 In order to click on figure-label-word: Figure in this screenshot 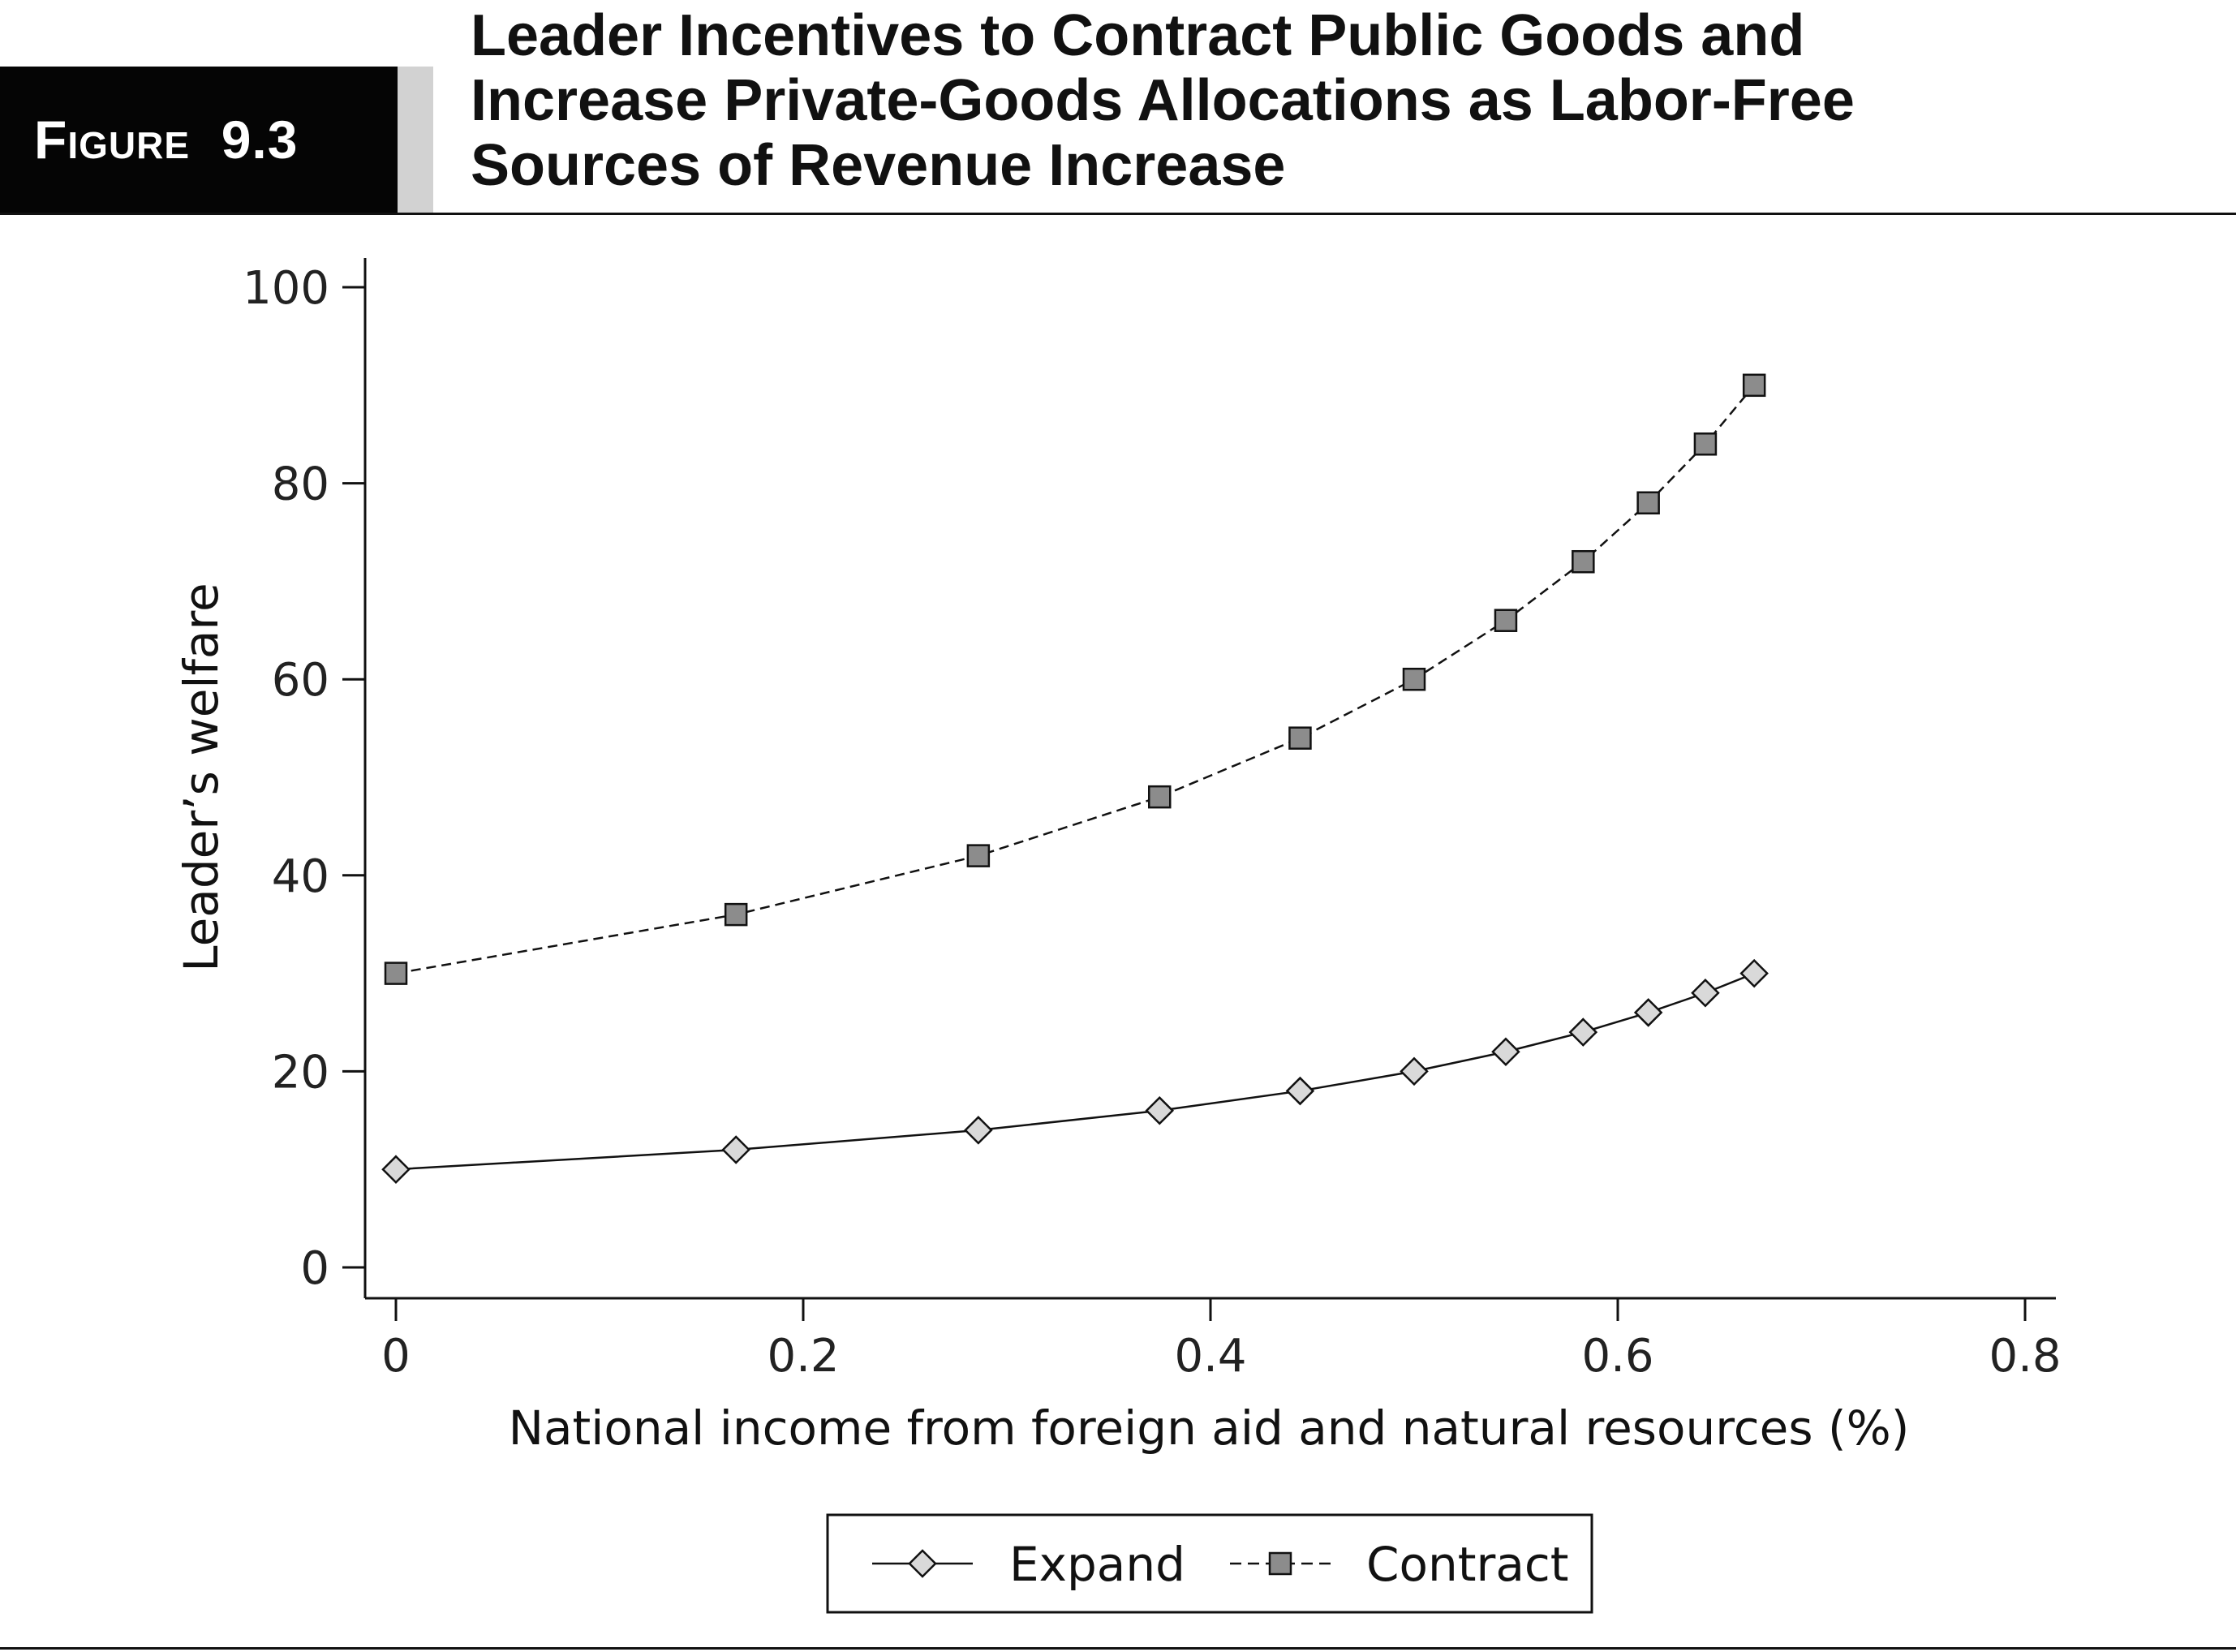, I will do `click(112, 140)`.